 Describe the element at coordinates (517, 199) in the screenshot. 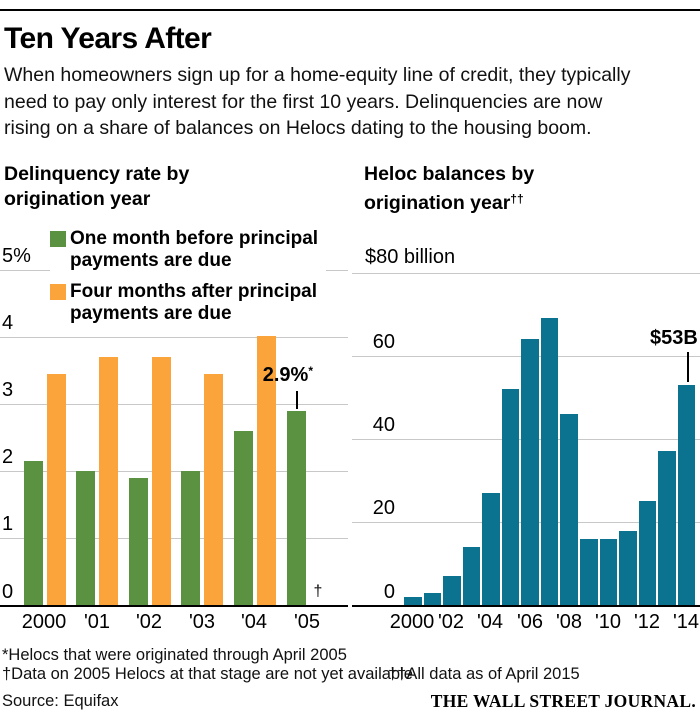

I see `heloc-chart-title-footnote-mark: ††` at that location.